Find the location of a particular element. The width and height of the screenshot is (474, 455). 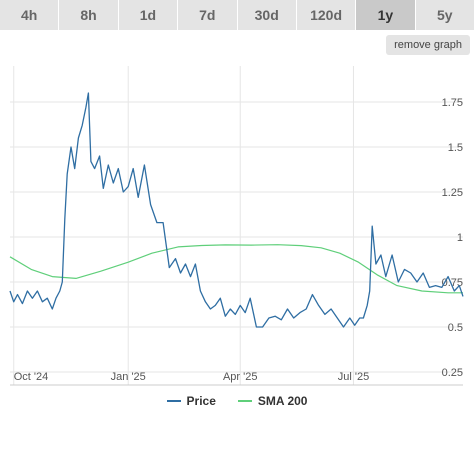

legend-label-sma: SMA 200 is located at coordinates (282, 401).